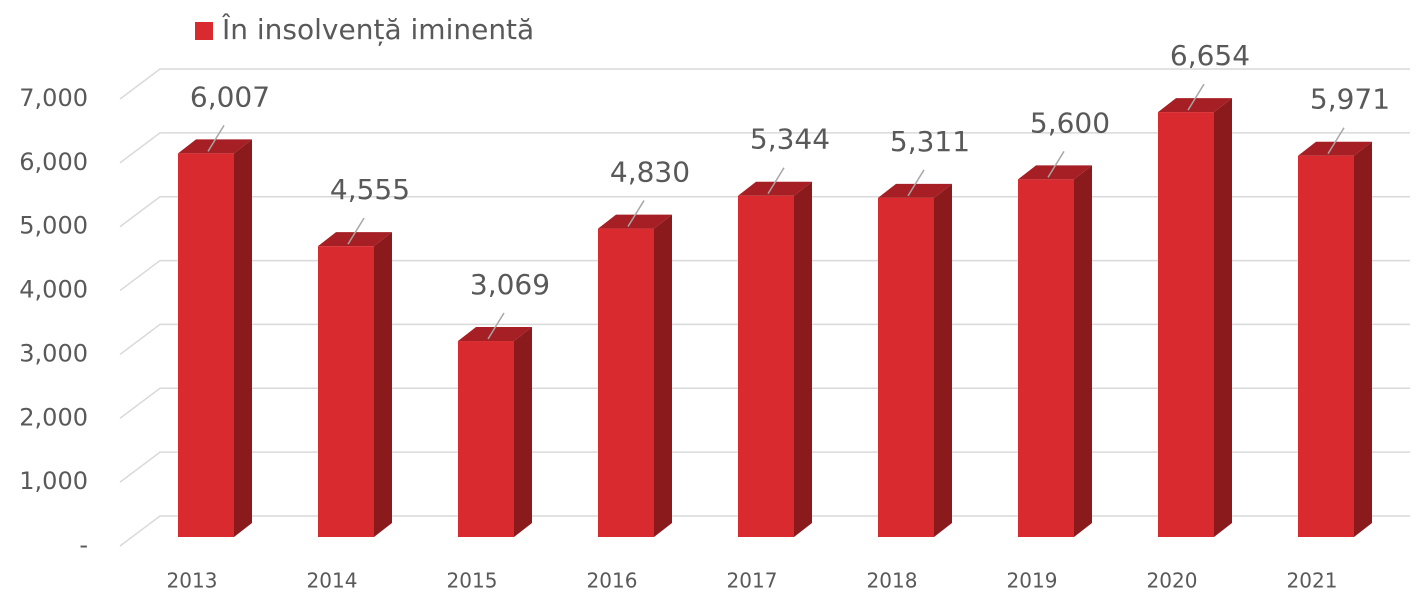  What do you see at coordinates (53, 290) in the screenshot?
I see `y-tick-label: 4,000` at bounding box center [53, 290].